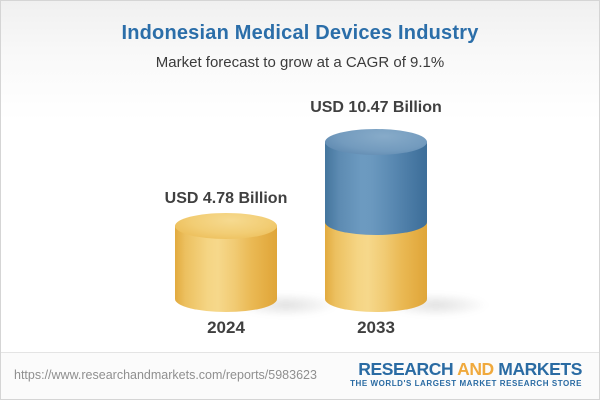 Image resolution: width=600 pixels, height=400 pixels. I want to click on value-label-2024: USD 4.78 Billion, so click(226, 198).